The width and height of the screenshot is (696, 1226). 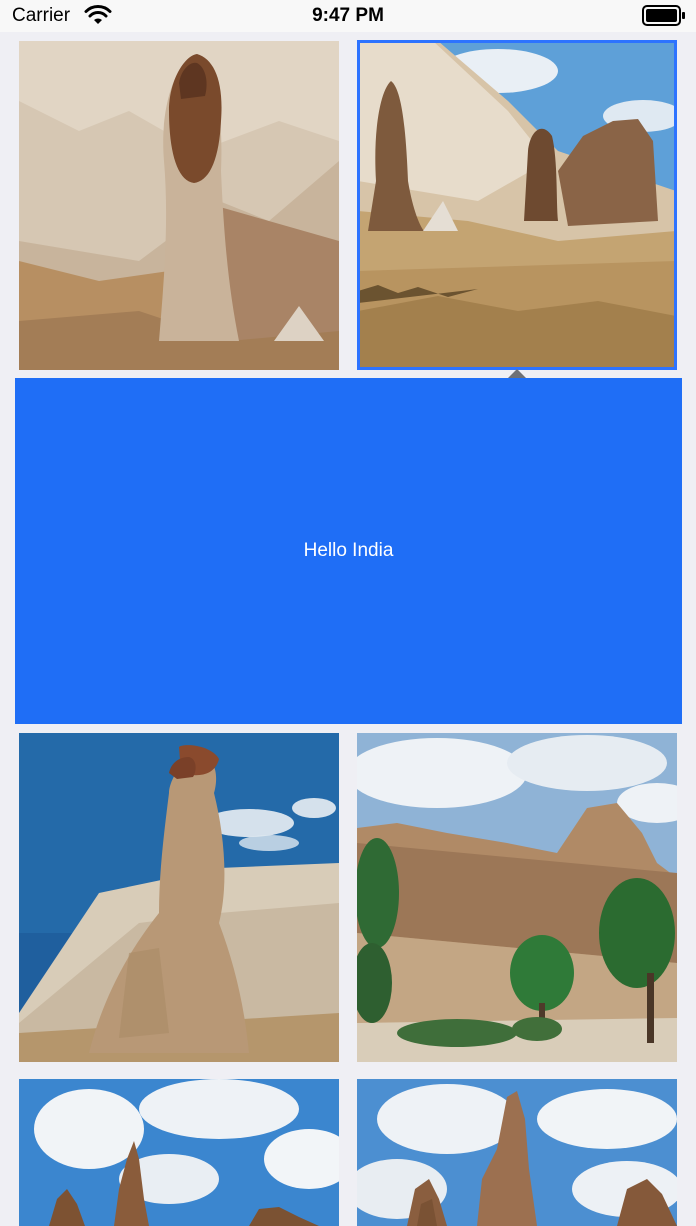 I want to click on photo-cell-rock-spires, so click(x=179, y=1152).